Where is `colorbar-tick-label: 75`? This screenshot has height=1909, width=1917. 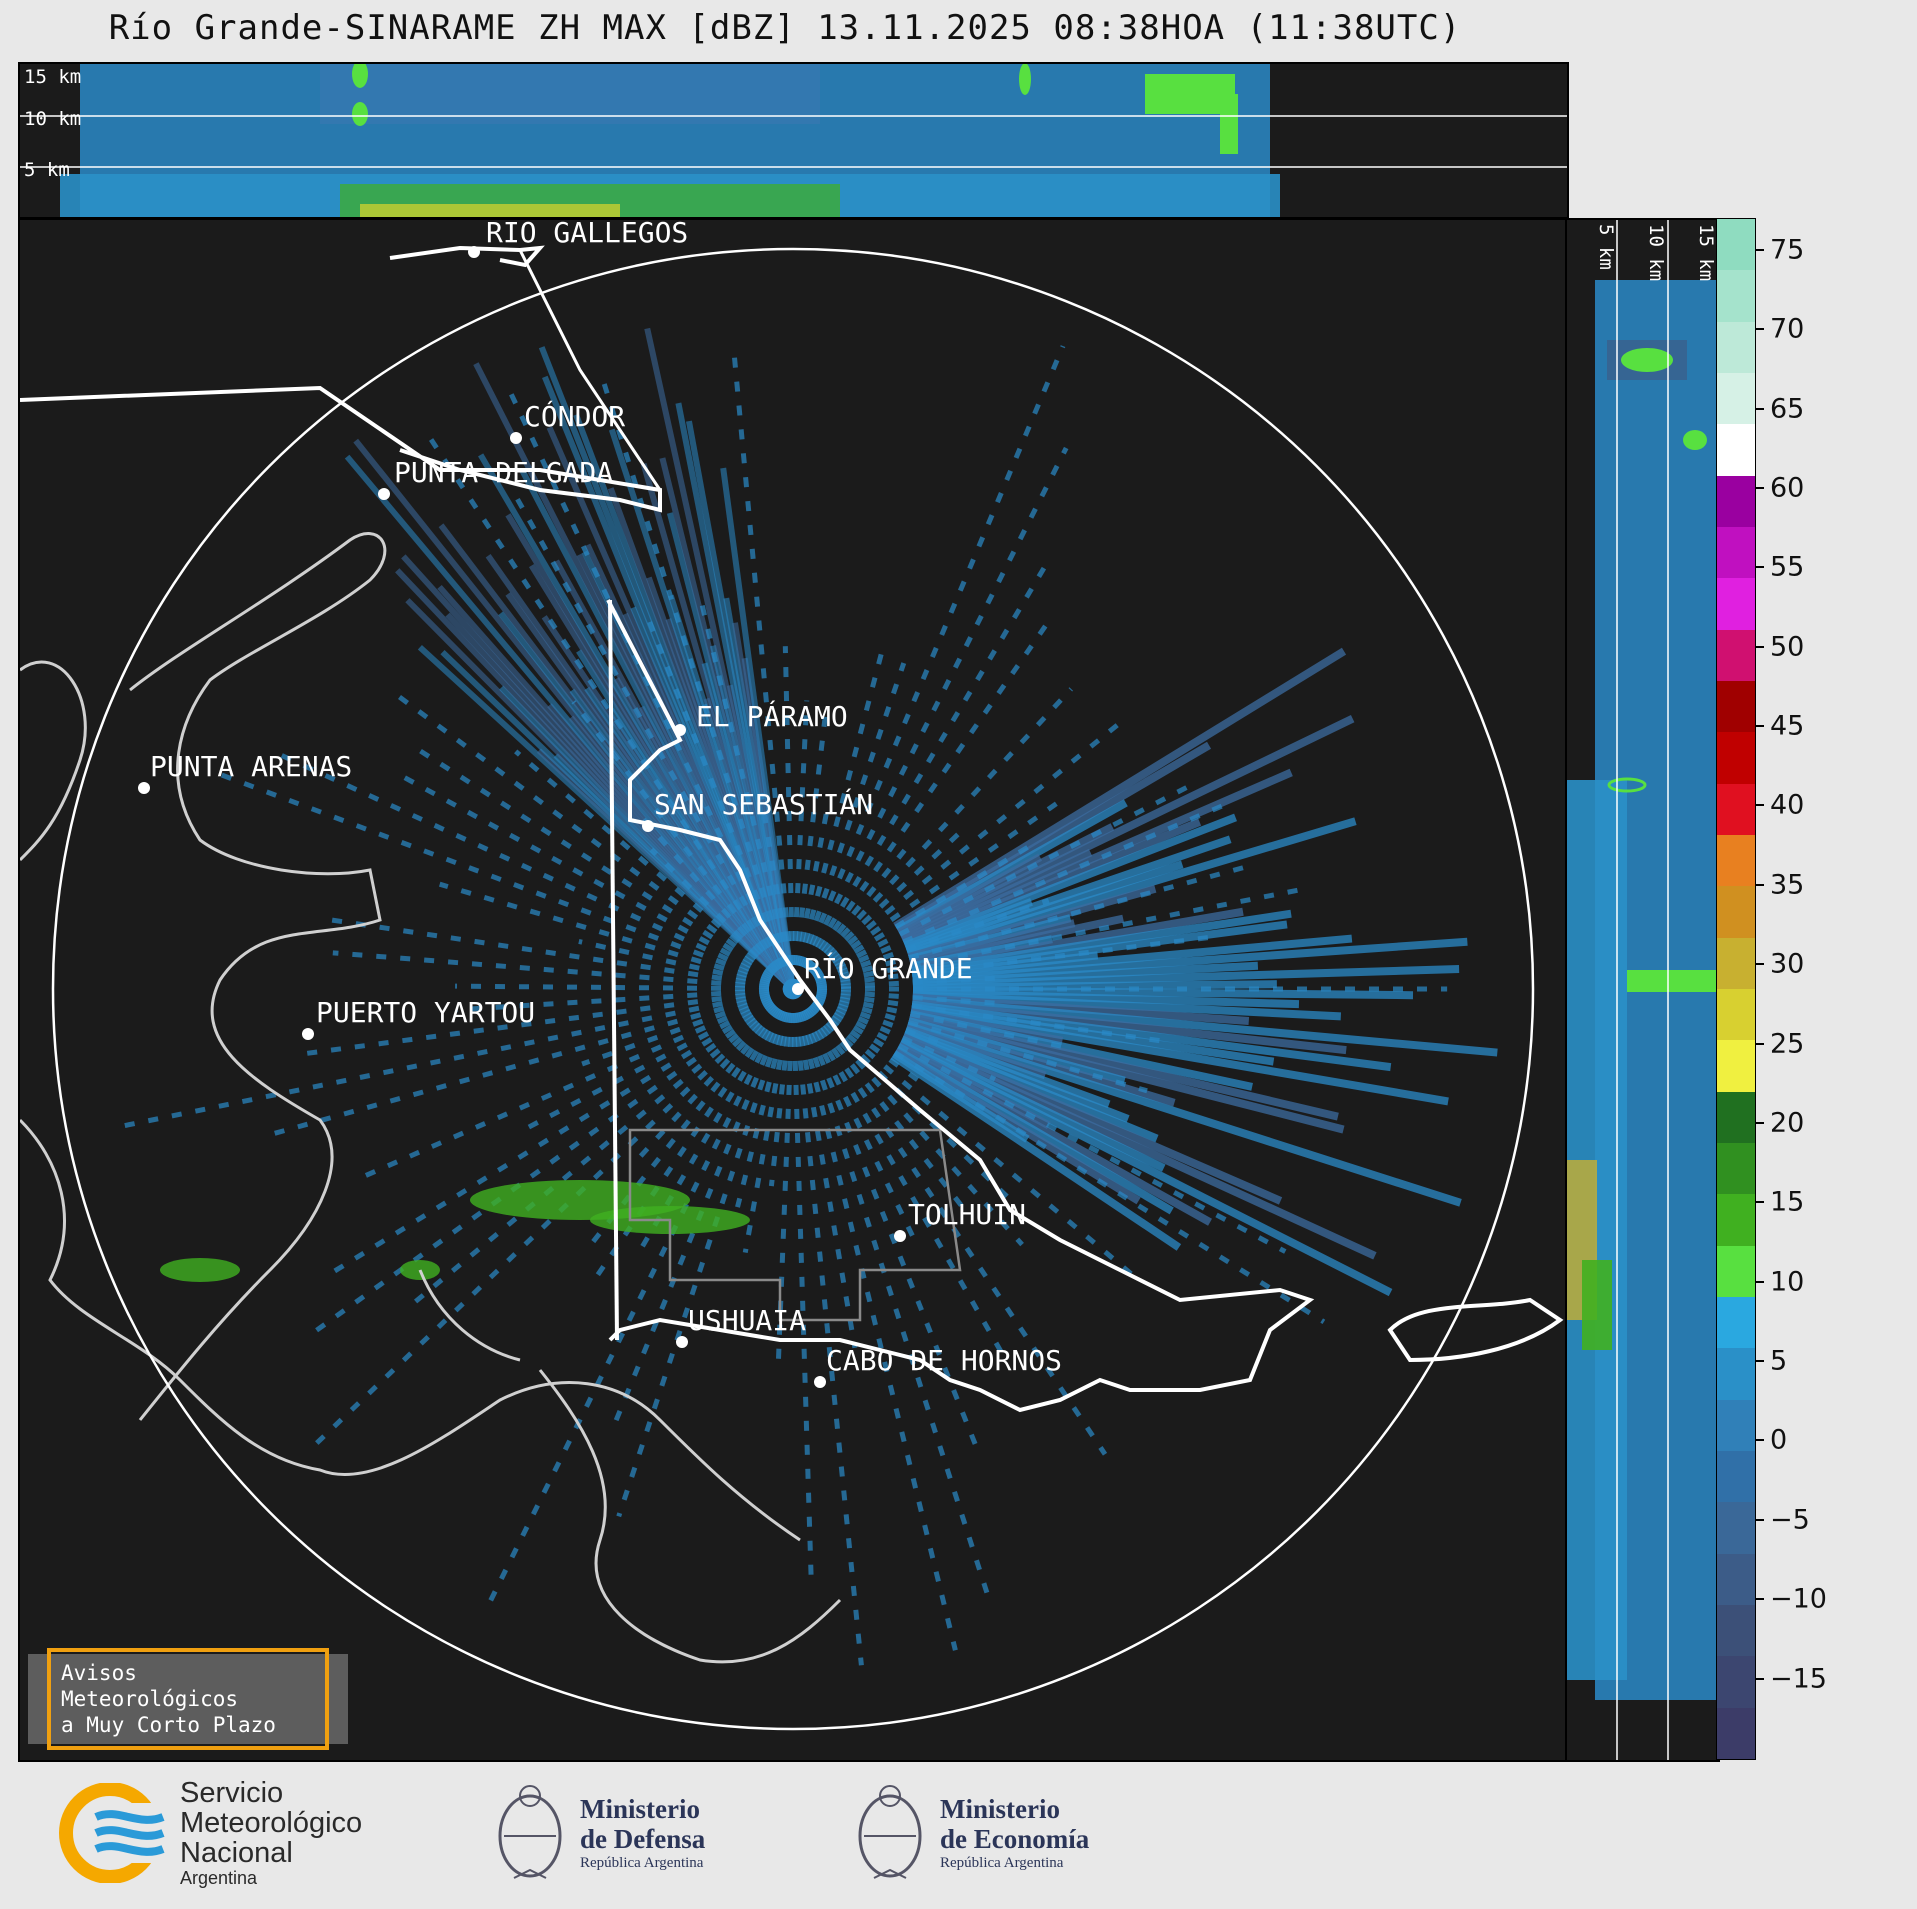
colorbar-tick-label: 75 is located at coordinates (1787, 250).